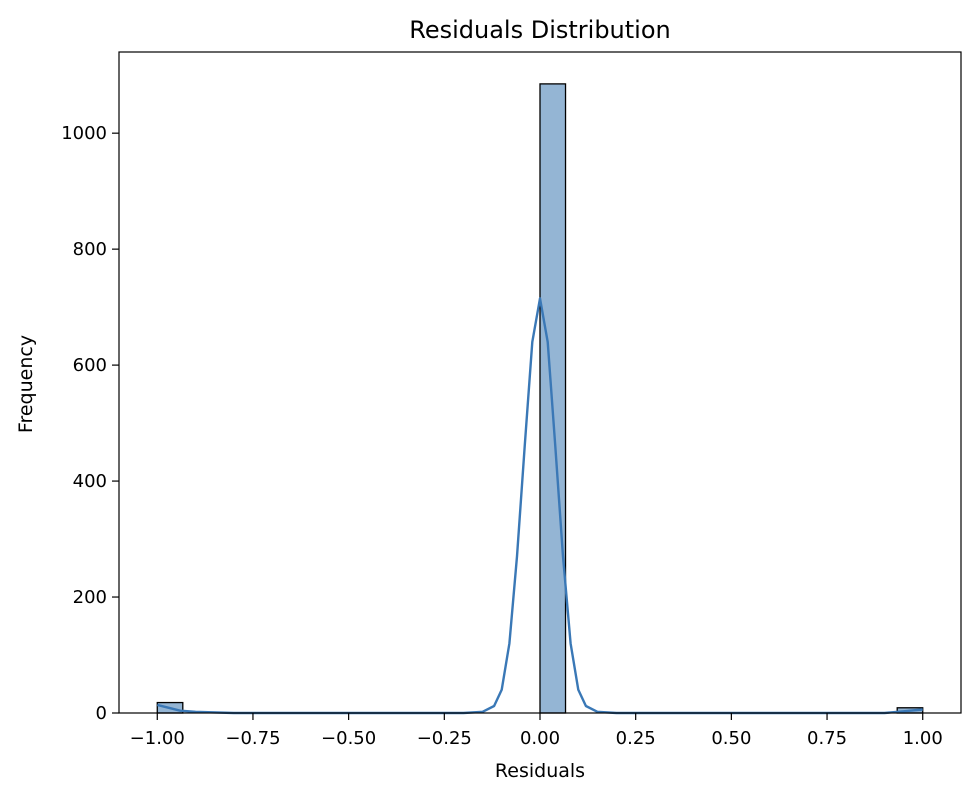 The image size is (974, 803). I want to click on y-tick-label: 800, so click(90, 249).